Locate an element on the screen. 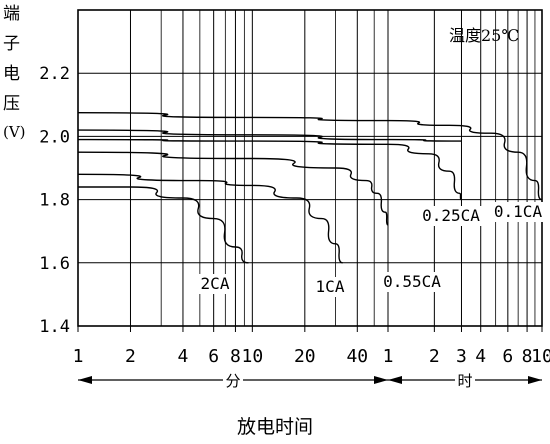 The image size is (550, 444). y-tick-label: 1.4 is located at coordinates (54, 327).